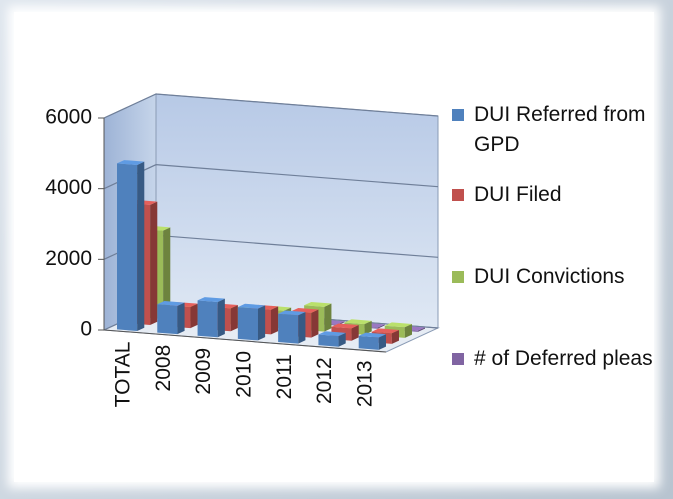 This screenshot has width=673, height=499. I want to click on x-axis, so click(245, 341).